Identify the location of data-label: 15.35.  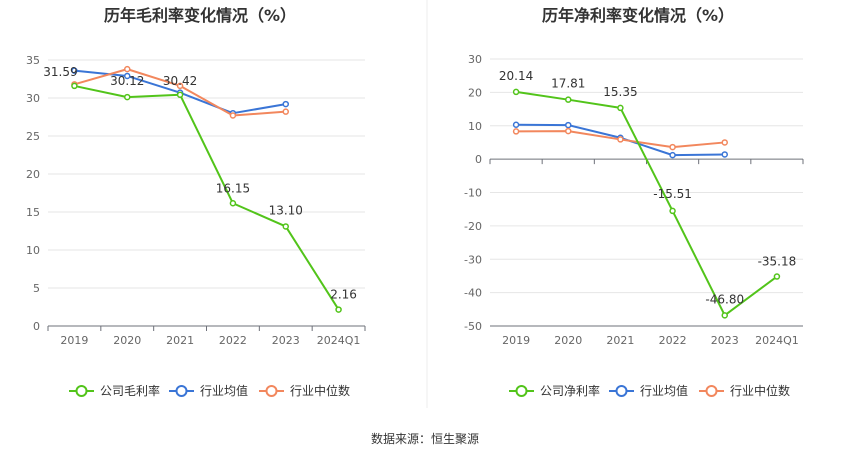
(620, 92).